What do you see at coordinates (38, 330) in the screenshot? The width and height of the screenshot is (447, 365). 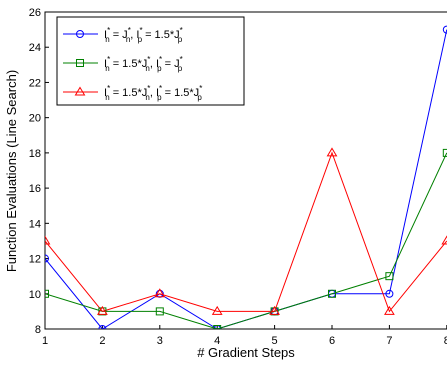 I see `y-tick-label: 8` at bounding box center [38, 330].